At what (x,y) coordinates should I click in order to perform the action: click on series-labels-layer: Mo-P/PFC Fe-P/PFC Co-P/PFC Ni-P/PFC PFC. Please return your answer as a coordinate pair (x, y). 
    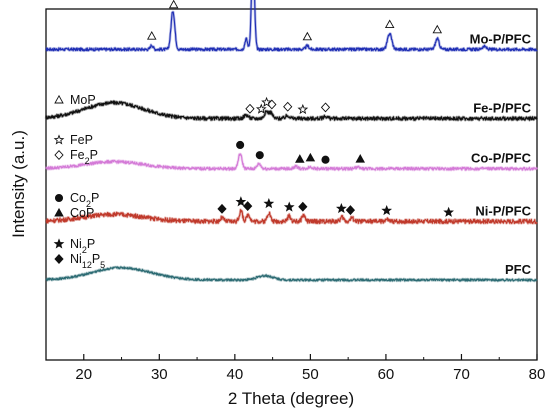
    Looking at the image, I should click on (501, 154).